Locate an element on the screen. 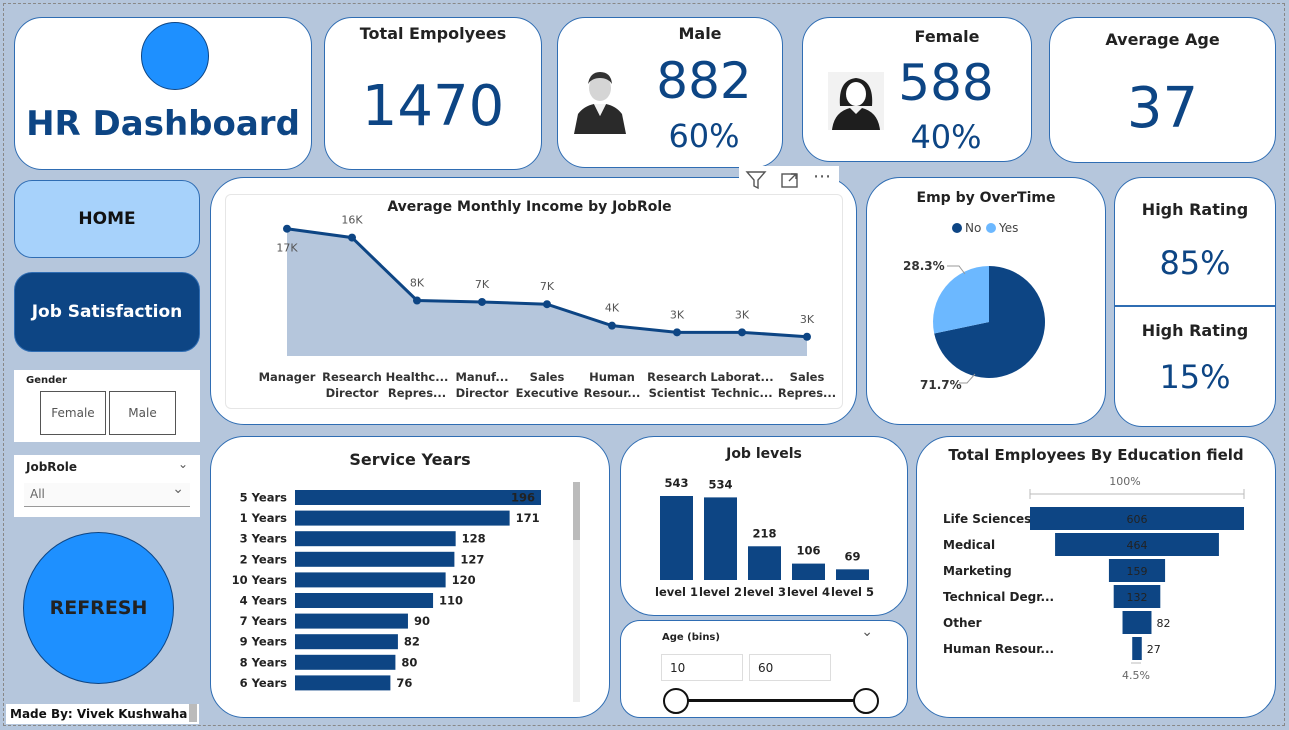  service-value-label-1: 171 is located at coordinates (528, 518).